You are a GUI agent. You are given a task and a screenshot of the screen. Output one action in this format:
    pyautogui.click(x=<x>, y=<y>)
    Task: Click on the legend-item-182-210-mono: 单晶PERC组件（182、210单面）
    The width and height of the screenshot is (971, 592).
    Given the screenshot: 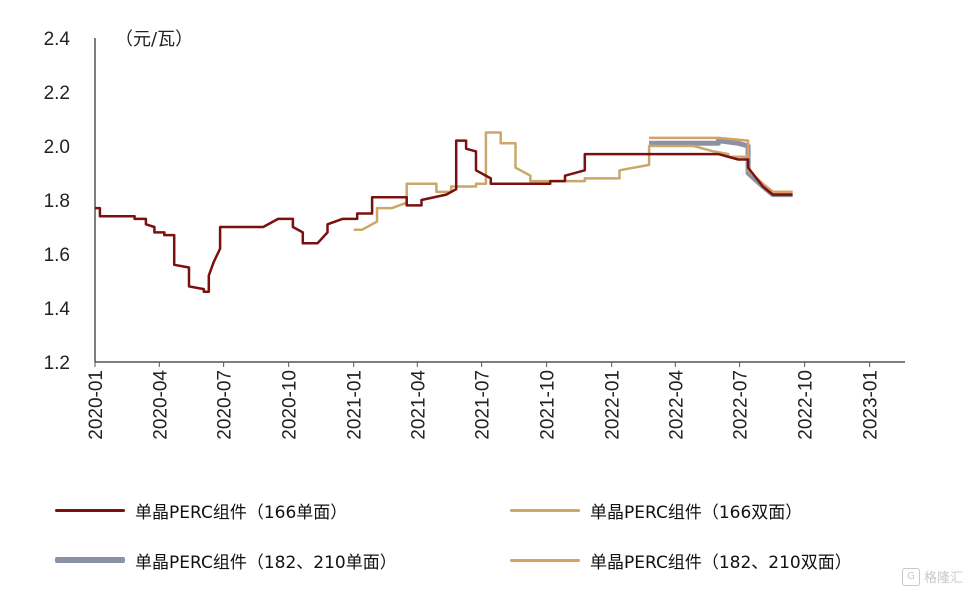 What is the action you would take?
    pyautogui.click(x=226, y=560)
    